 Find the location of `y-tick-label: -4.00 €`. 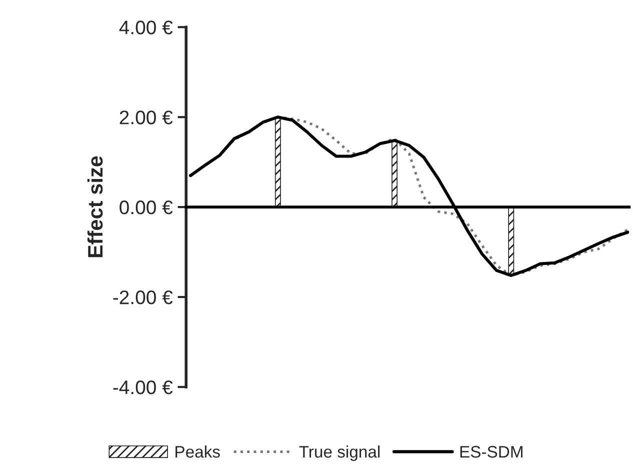

y-tick-label: -4.00 € is located at coordinates (143, 387).